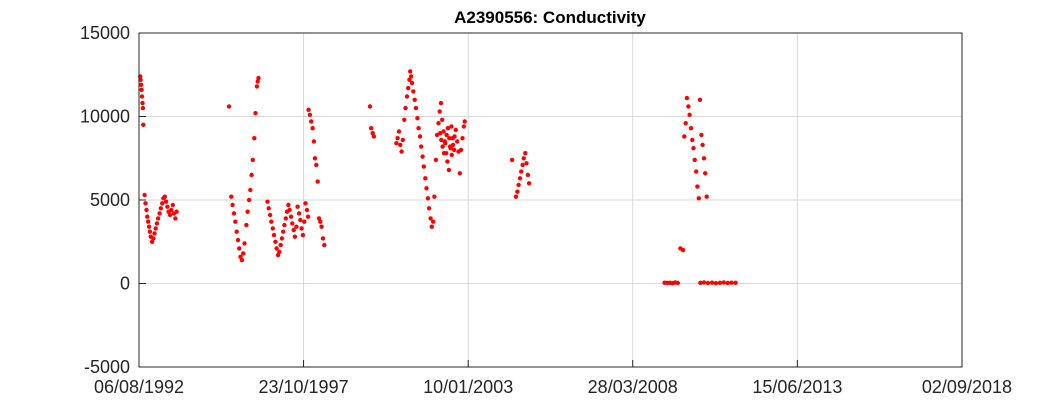 The height and width of the screenshot is (413, 1063). What do you see at coordinates (113, 200) in the screenshot?
I see `y-axis-ticks: -5000 0 5000 10000 15000` at bounding box center [113, 200].